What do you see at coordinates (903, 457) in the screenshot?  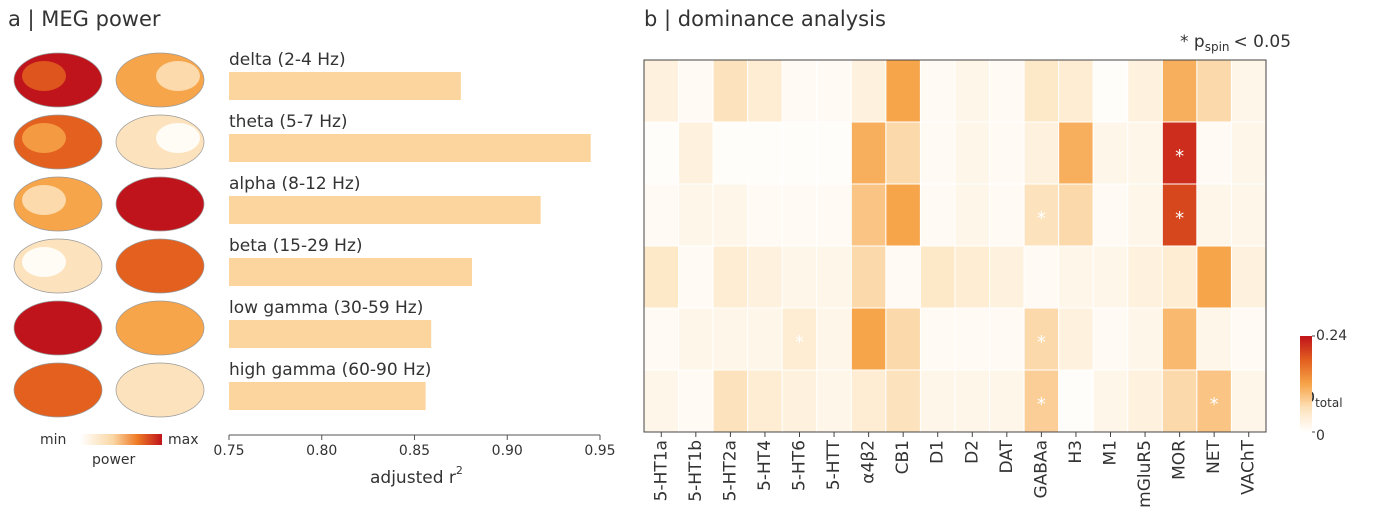 I see `x-tick-label: CB1` at bounding box center [903, 457].